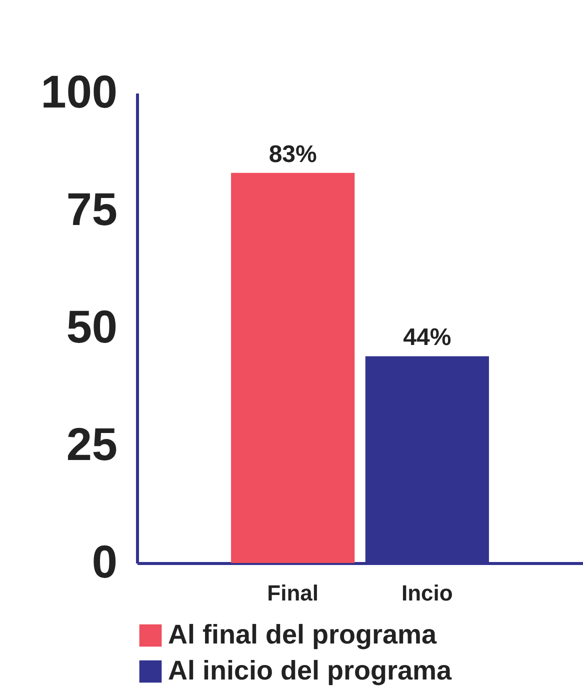 The width and height of the screenshot is (583, 695). I want to click on legend-label: Al inicio del programa, so click(310, 671).